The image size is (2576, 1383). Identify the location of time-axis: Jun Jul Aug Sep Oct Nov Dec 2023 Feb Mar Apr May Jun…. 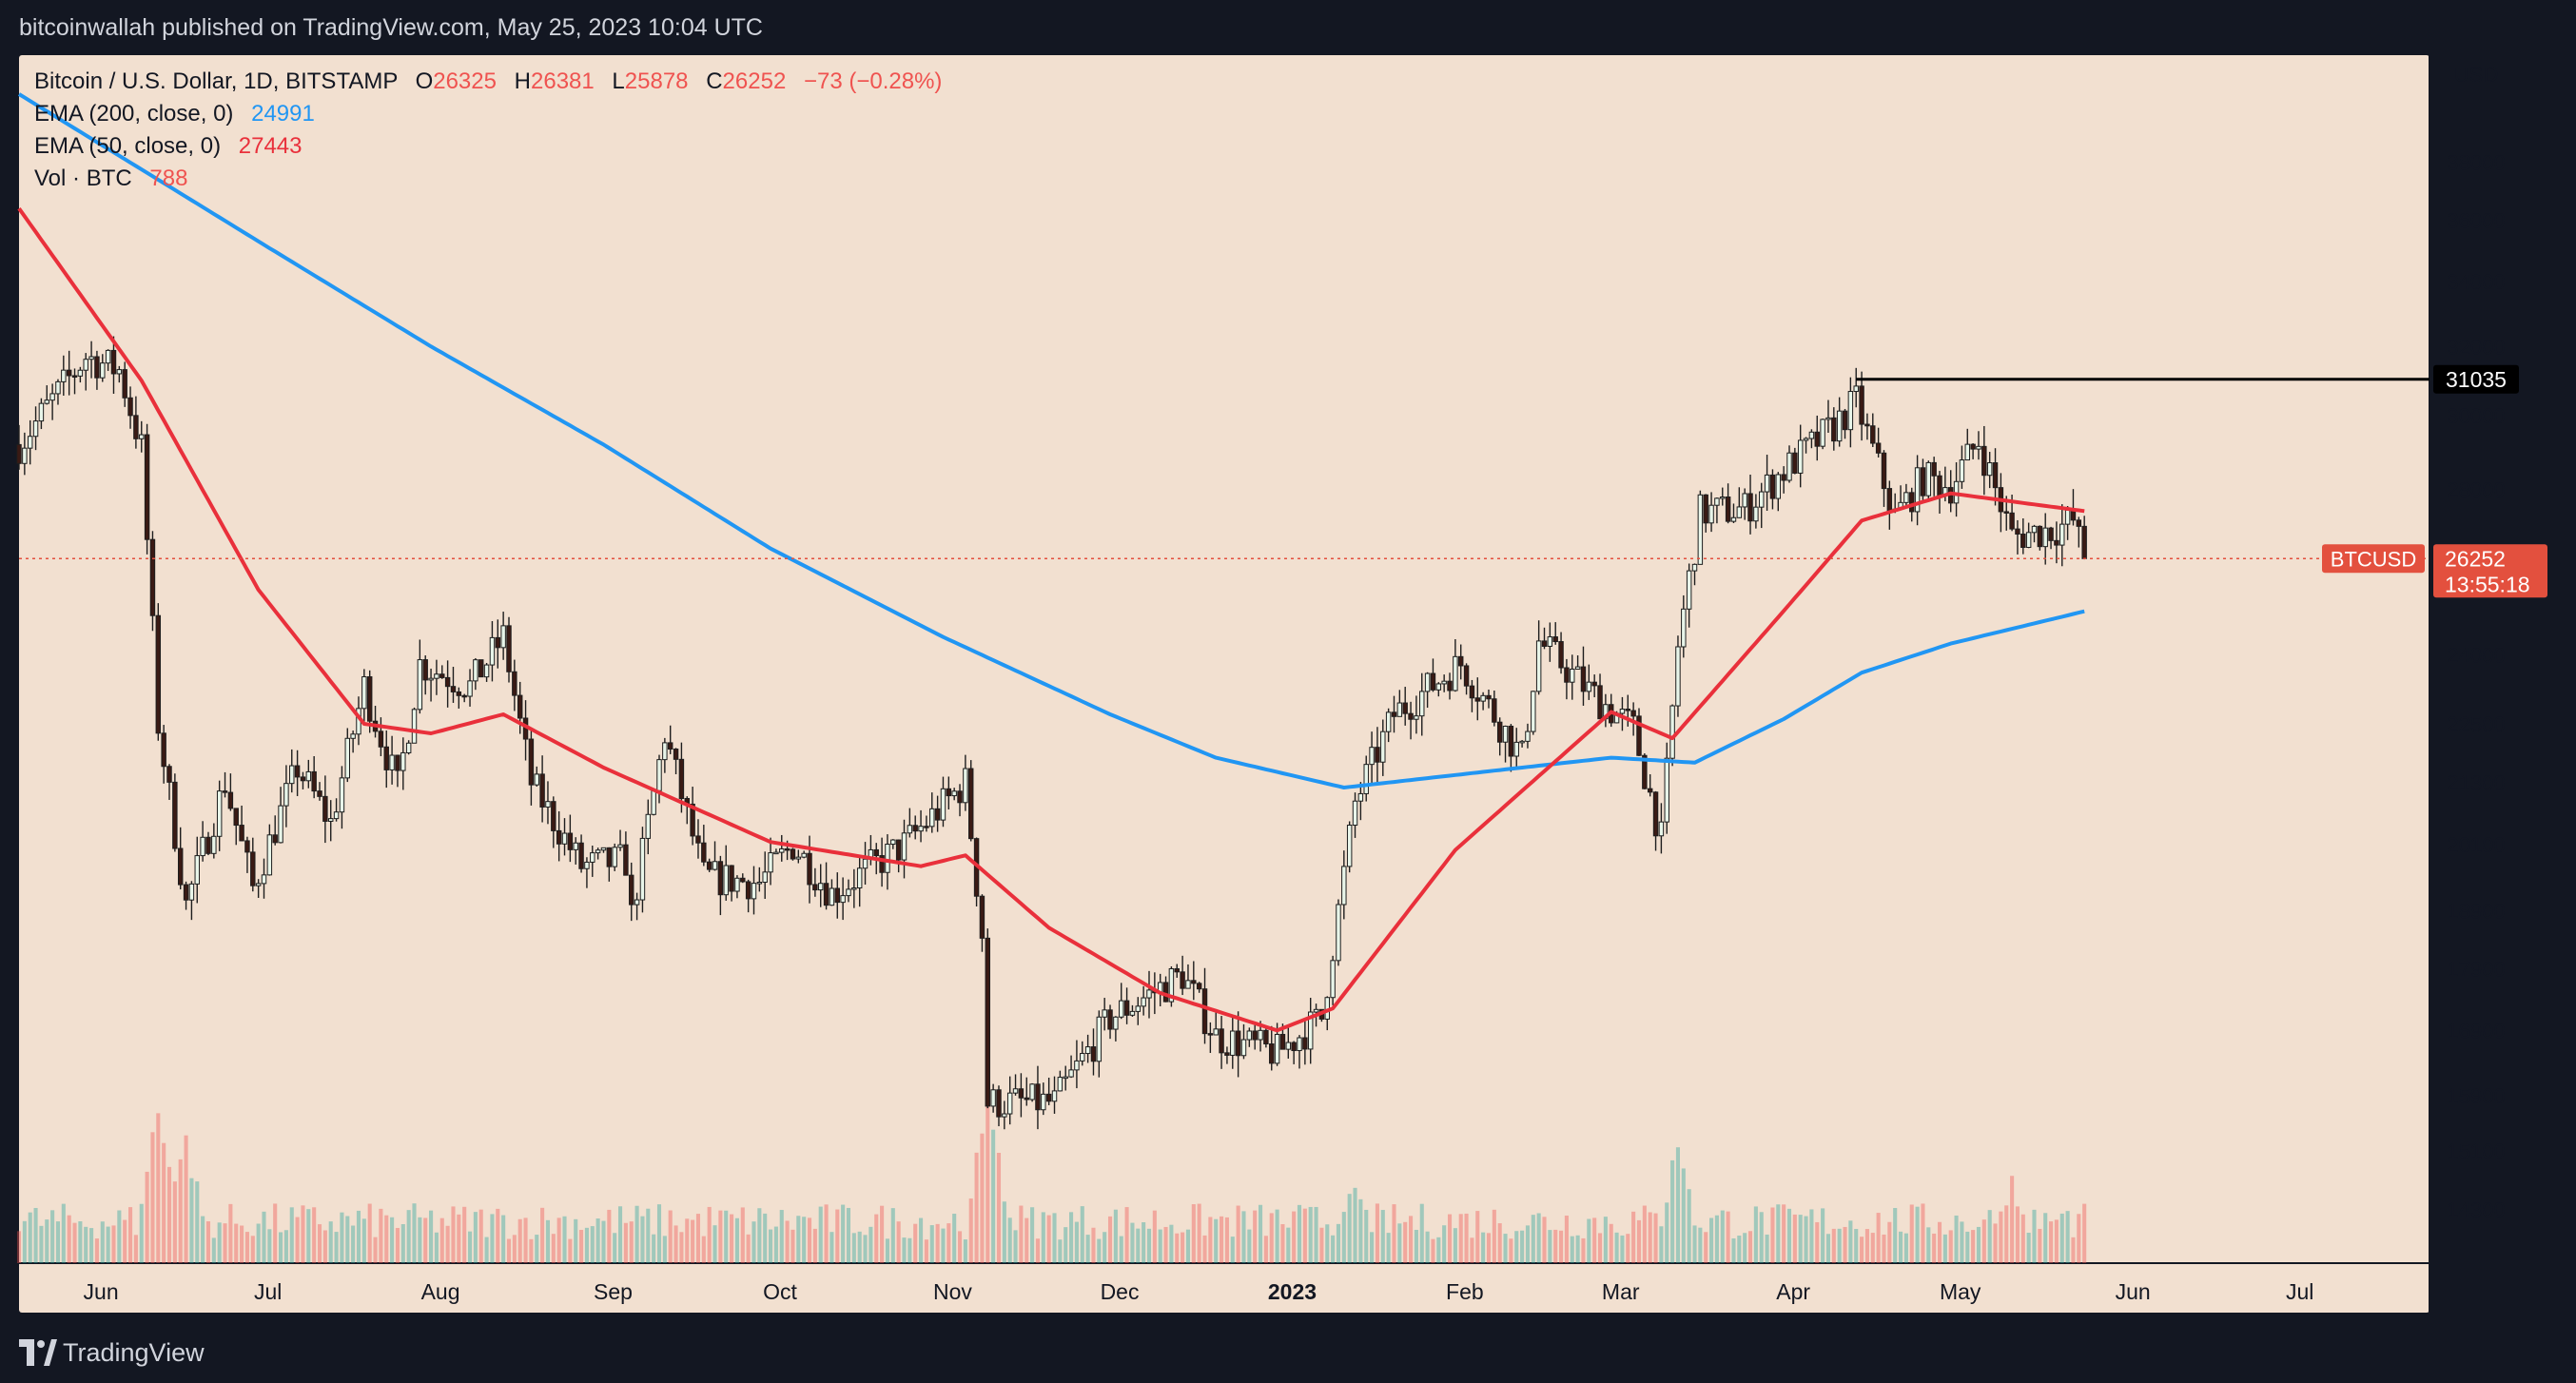
(1199, 1291).